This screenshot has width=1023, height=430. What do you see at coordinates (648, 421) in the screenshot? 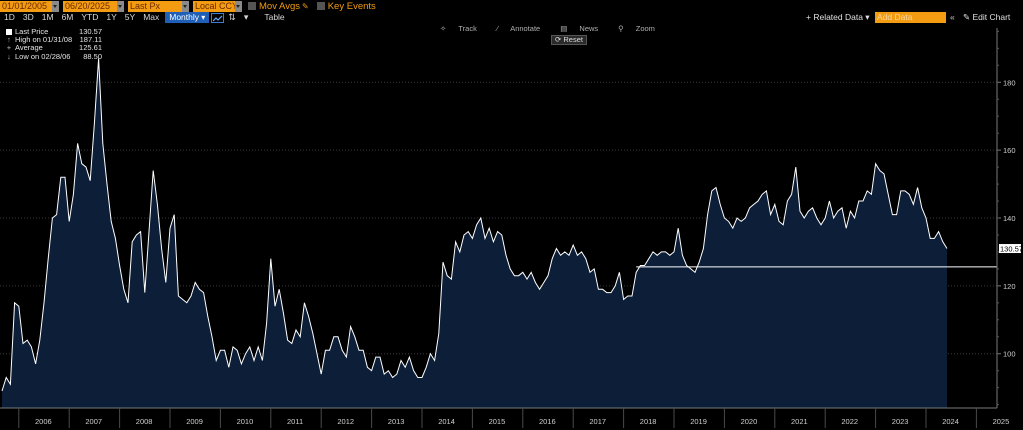
I see `x-tick-label: 2018` at bounding box center [648, 421].